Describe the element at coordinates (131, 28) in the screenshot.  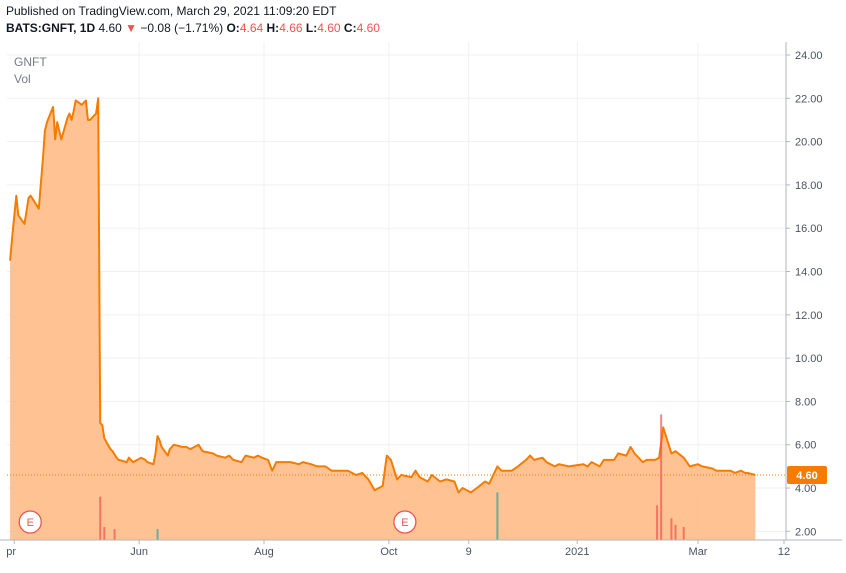
I see `change-arrow-icon: ▼` at that location.